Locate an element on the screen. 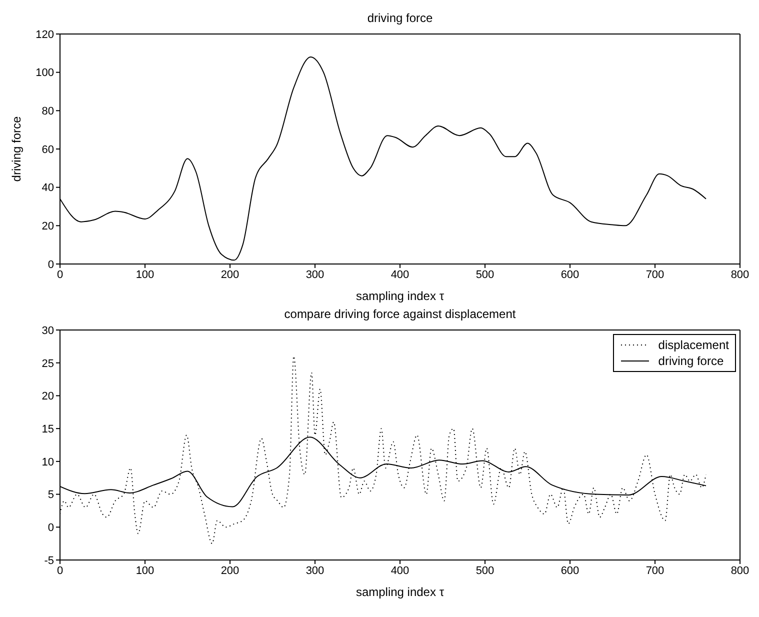  chart-title: compare driving force against displacement is located at coordinates (400, 314).